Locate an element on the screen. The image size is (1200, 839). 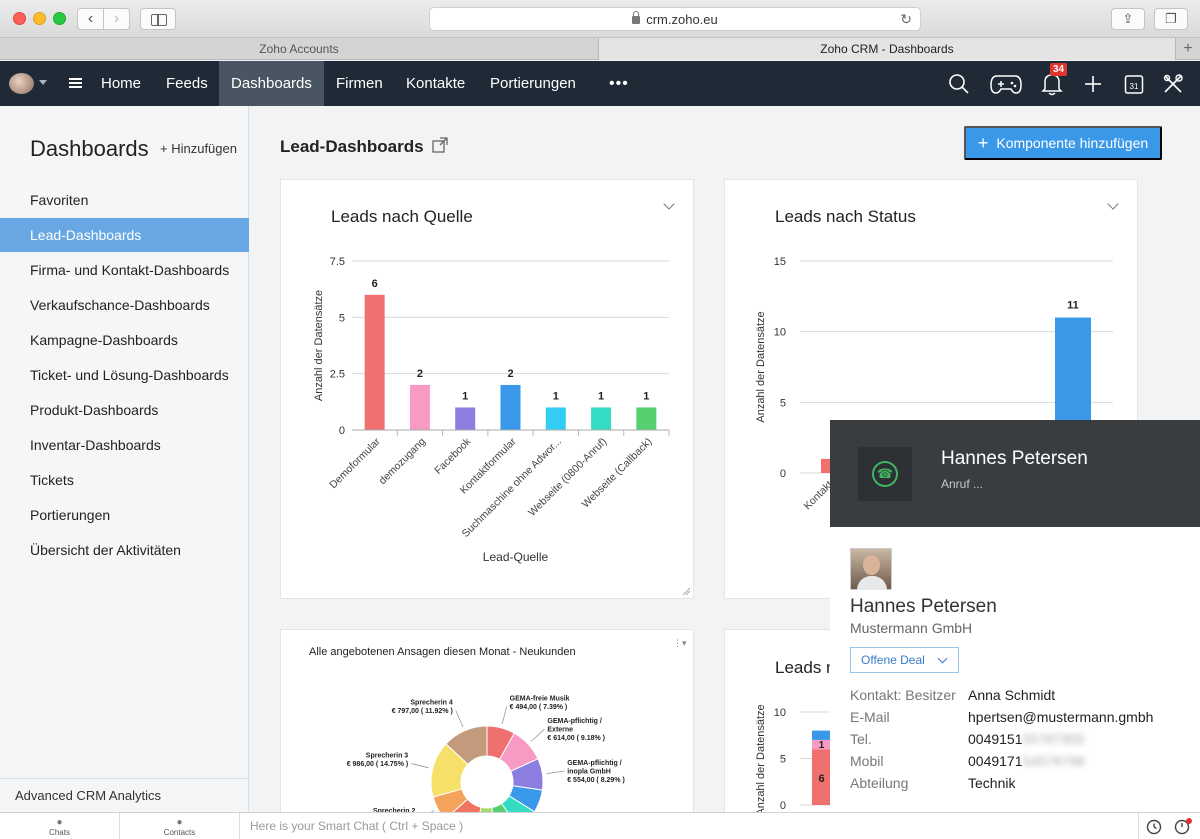
leader-line is located at coordinates (459, 719).